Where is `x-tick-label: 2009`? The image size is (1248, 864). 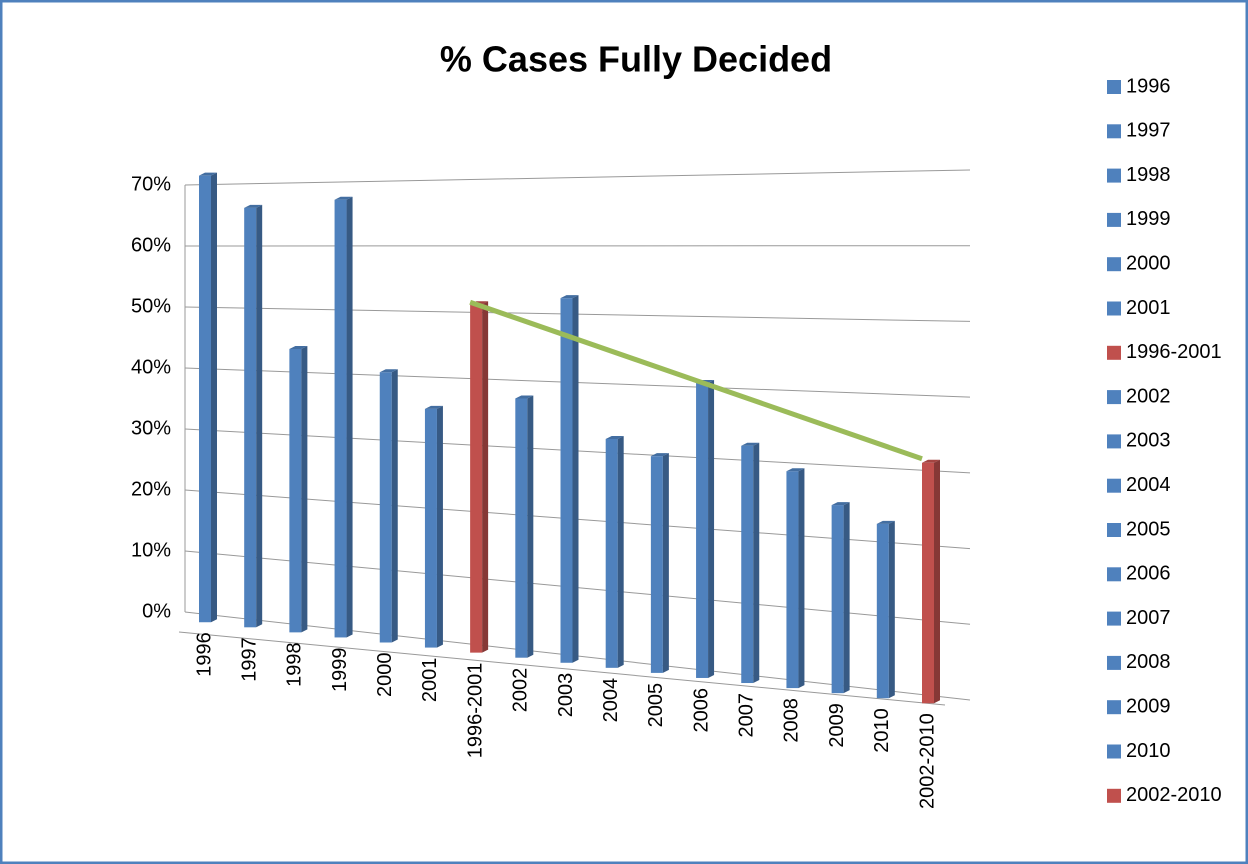 x-tick-label: 2009 is located at coordinates (837, 725).